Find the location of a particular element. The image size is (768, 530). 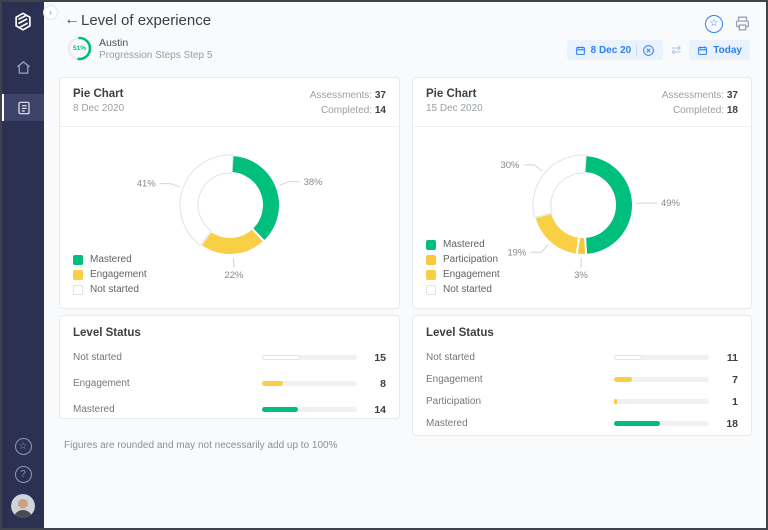

star-glyph: ☆ is located at coordinates (23, 446).